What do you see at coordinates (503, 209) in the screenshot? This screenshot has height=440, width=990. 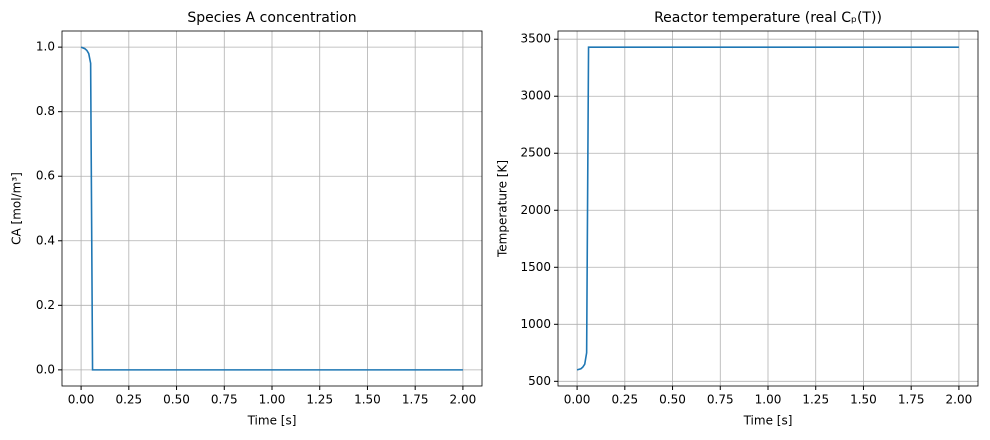 I see `y-axis-label: Temperature [K]` at bounding box center [503, 209].